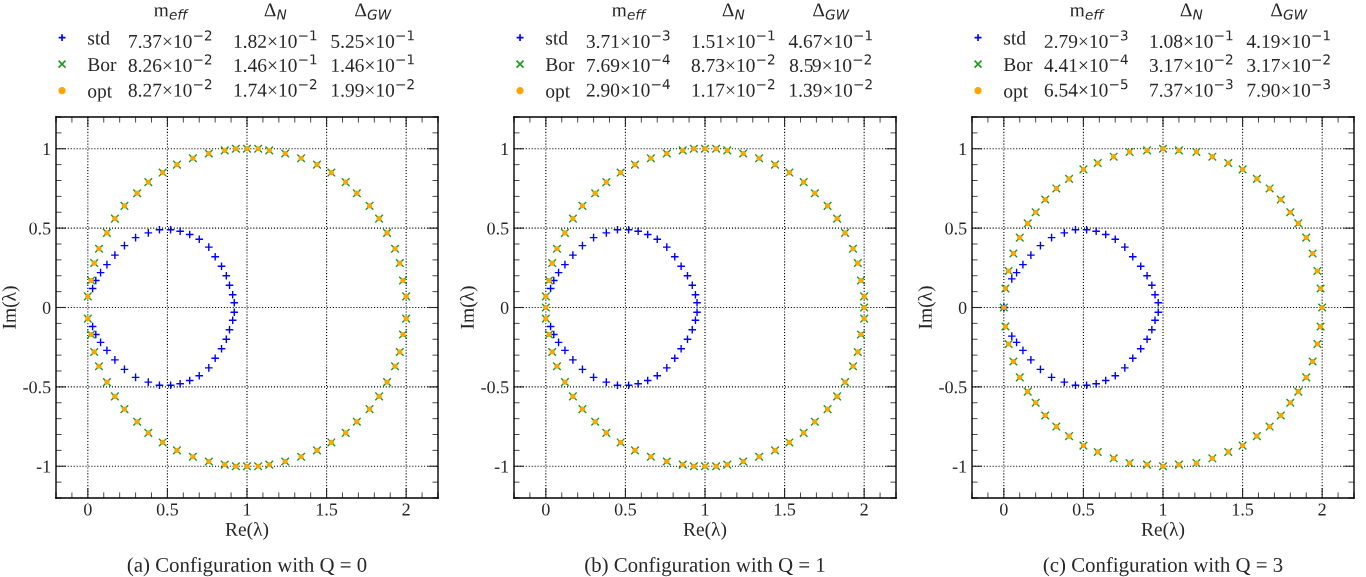 This screenshot has height=577, width=1366. I want to click on text: 7.37×10$^{−2}$, so click(170, 39).